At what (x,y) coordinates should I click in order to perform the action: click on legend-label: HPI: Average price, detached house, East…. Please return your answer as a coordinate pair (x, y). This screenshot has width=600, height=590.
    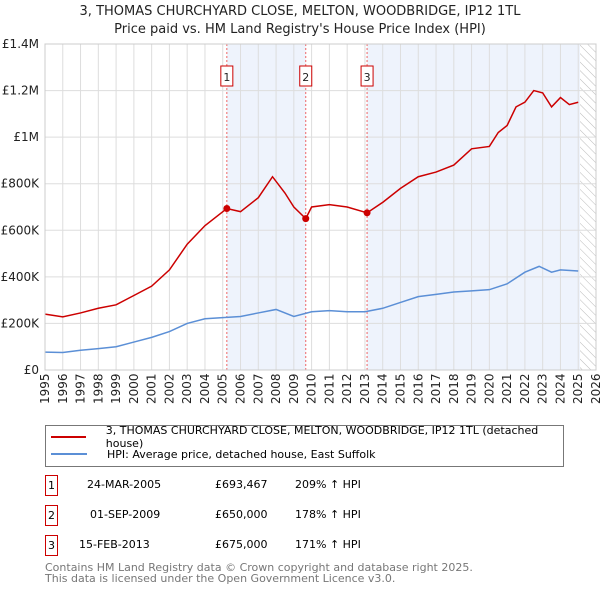
    Looking at the image, I should click on (241, 454).